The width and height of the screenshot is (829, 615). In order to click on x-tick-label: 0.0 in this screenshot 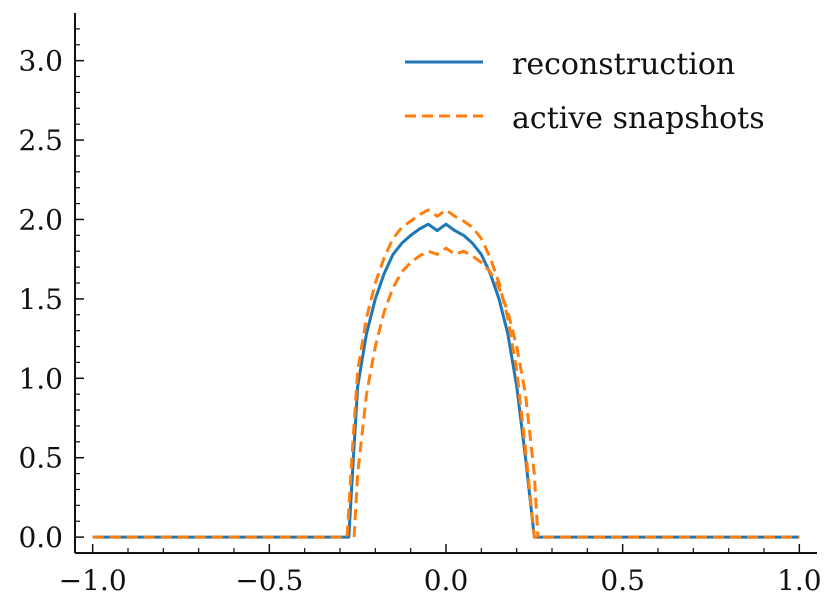, I will do `click(446, 580)`.